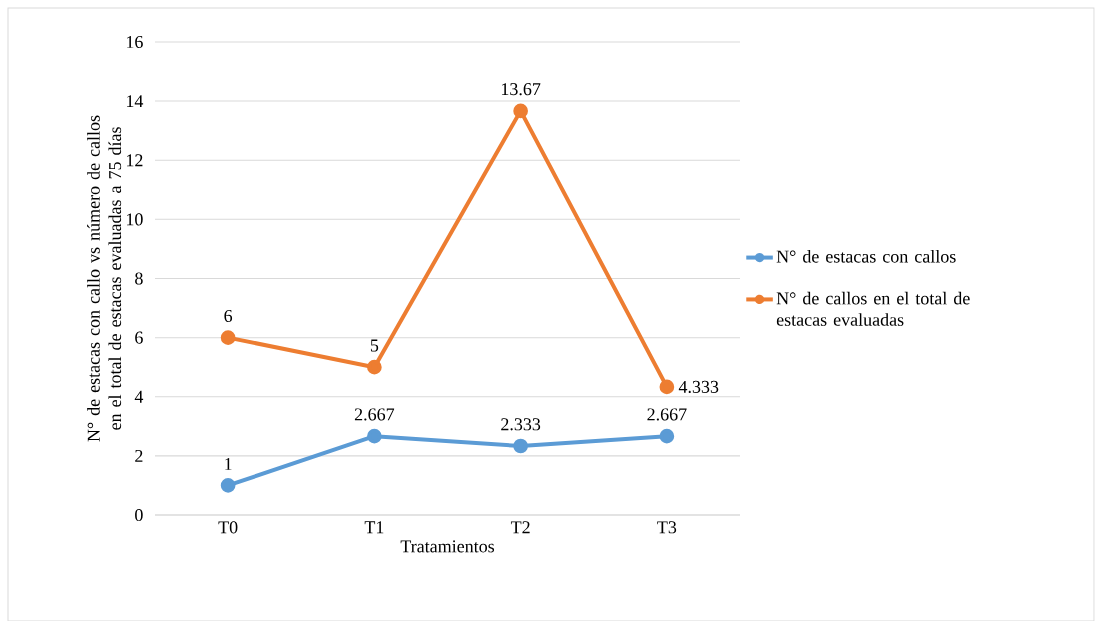 The image size is (1102, 621). What do you see at coordinates (139, 278) in the screenshot?
I see `y-tick-label: 8` at bounding box center [139, 278].